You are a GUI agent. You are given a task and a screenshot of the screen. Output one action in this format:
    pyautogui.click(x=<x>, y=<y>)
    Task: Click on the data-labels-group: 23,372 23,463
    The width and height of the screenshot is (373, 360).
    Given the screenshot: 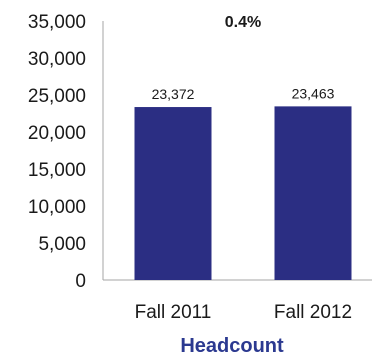 What is the action you would take?
    pyautogui.click(x=243, y=93)
    